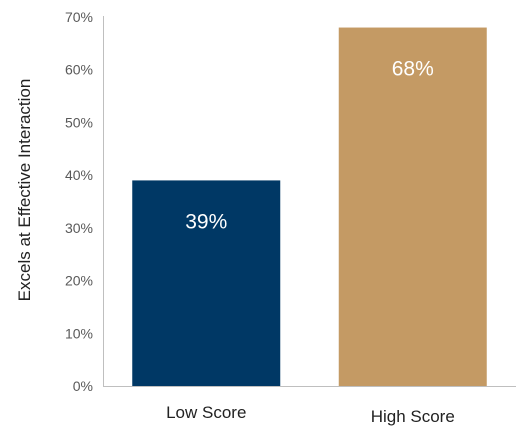 Image resolution: width=526 pixels, height=436 pixels. I want to click on x-category-label: Low Score, so click(206, 412).